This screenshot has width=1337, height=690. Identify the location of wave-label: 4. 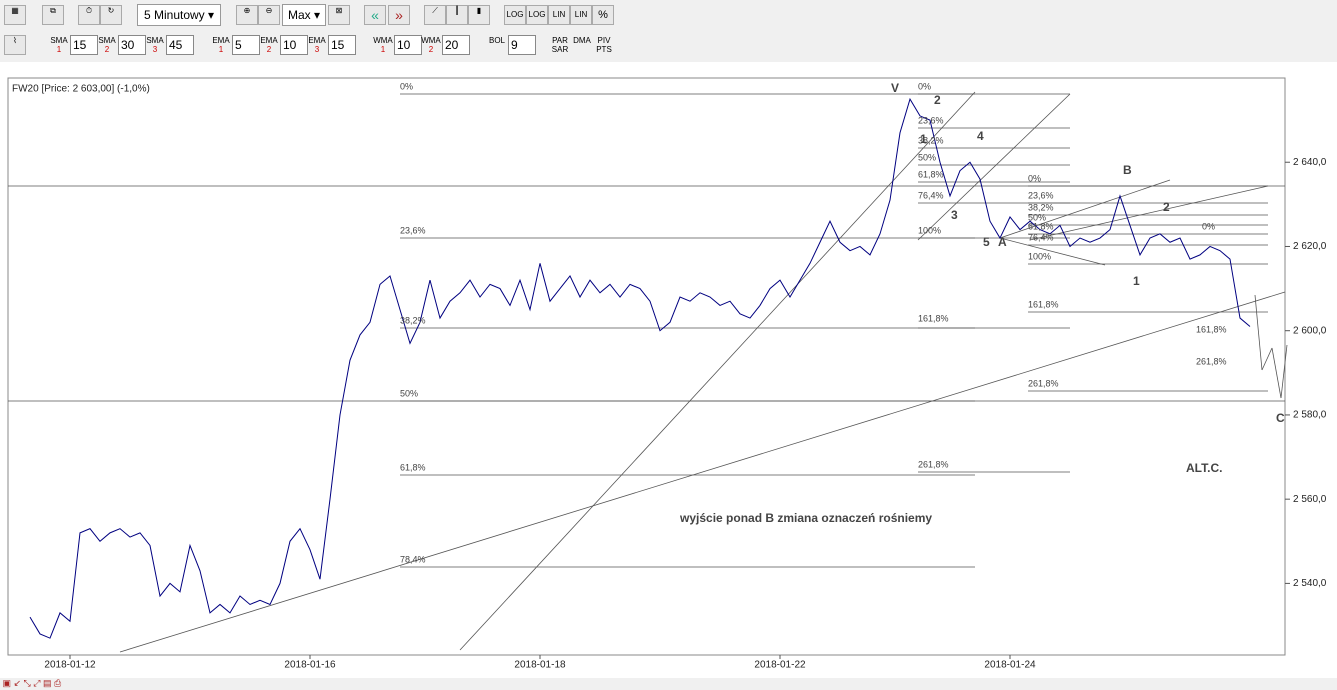
(980, 136).